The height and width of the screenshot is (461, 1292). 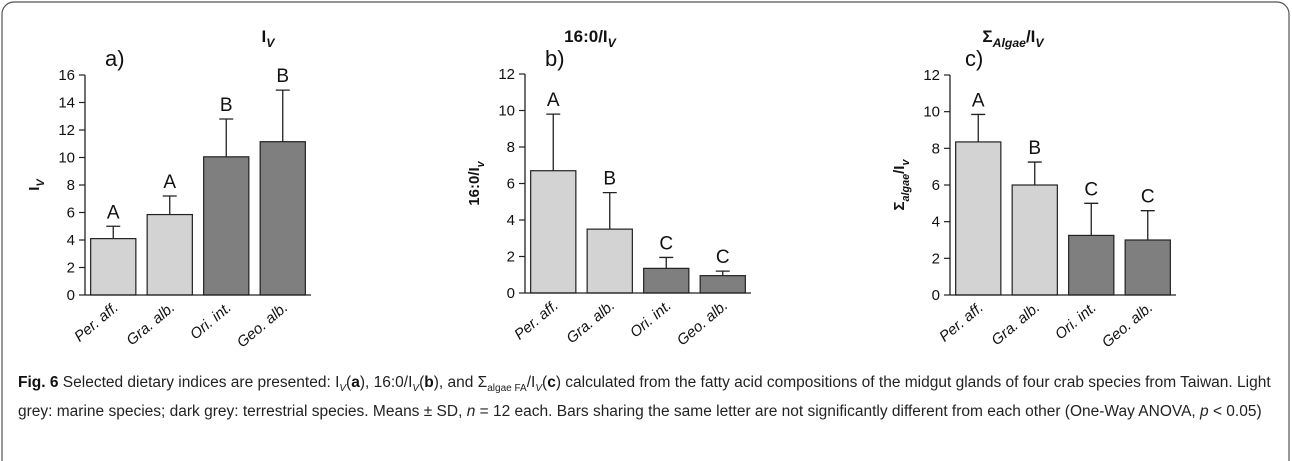 I want to click on chart-title: 16:0/IV, so click(x=590, y=38).